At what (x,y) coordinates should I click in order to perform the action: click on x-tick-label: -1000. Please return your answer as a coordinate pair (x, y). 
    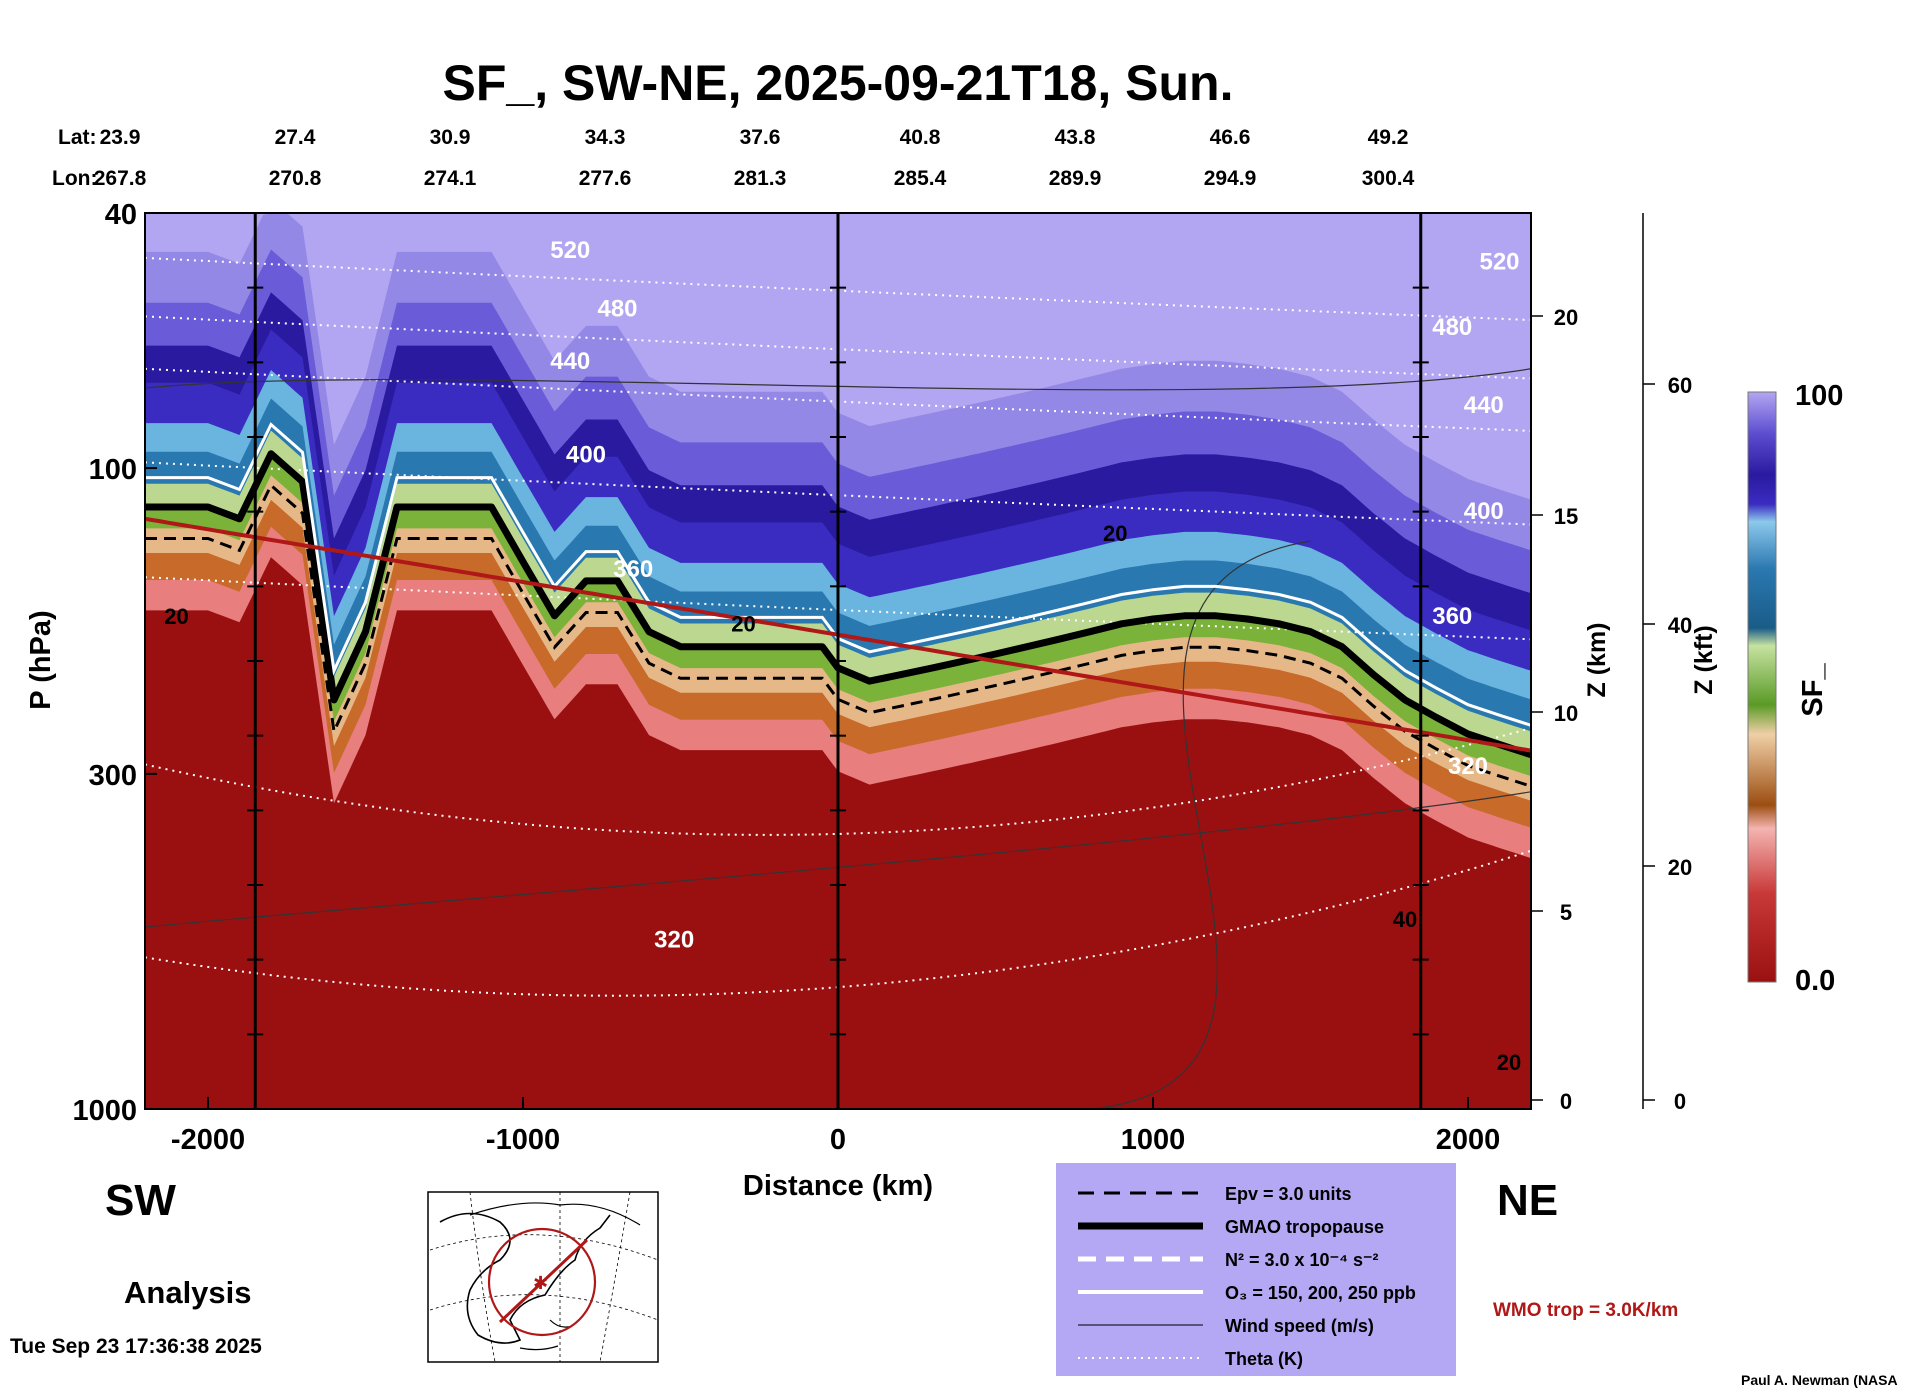
    Looking at the image, I should click on (523, 1140).